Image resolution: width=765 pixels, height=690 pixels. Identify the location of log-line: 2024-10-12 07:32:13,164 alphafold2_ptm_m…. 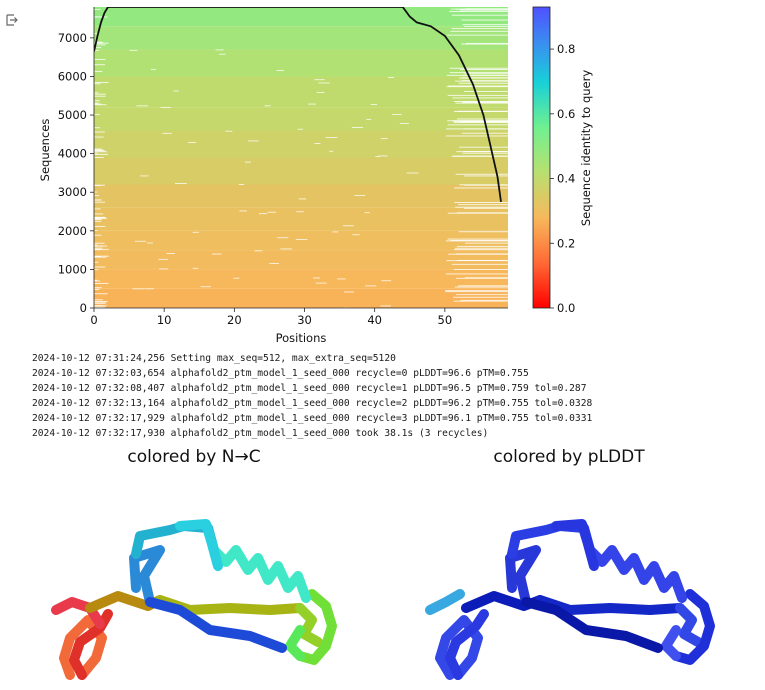
(312, 404).